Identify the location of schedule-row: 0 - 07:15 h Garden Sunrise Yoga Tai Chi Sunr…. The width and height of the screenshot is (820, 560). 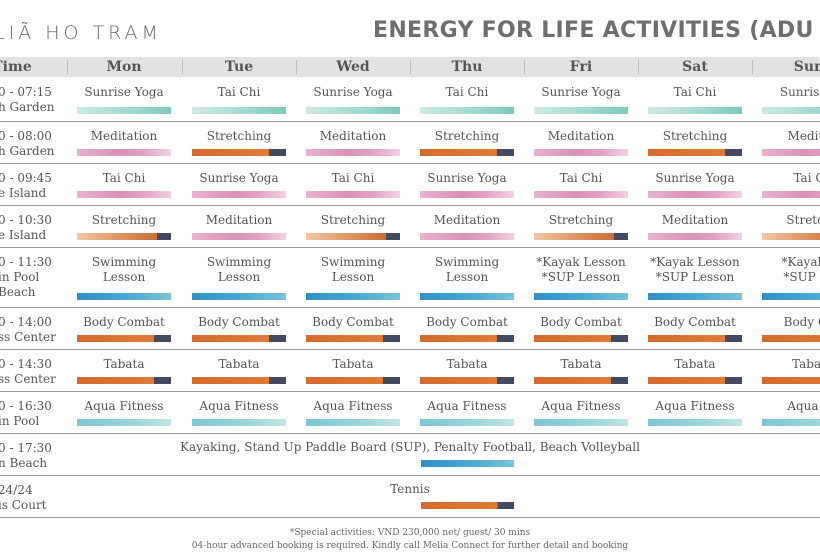
(410, 100).